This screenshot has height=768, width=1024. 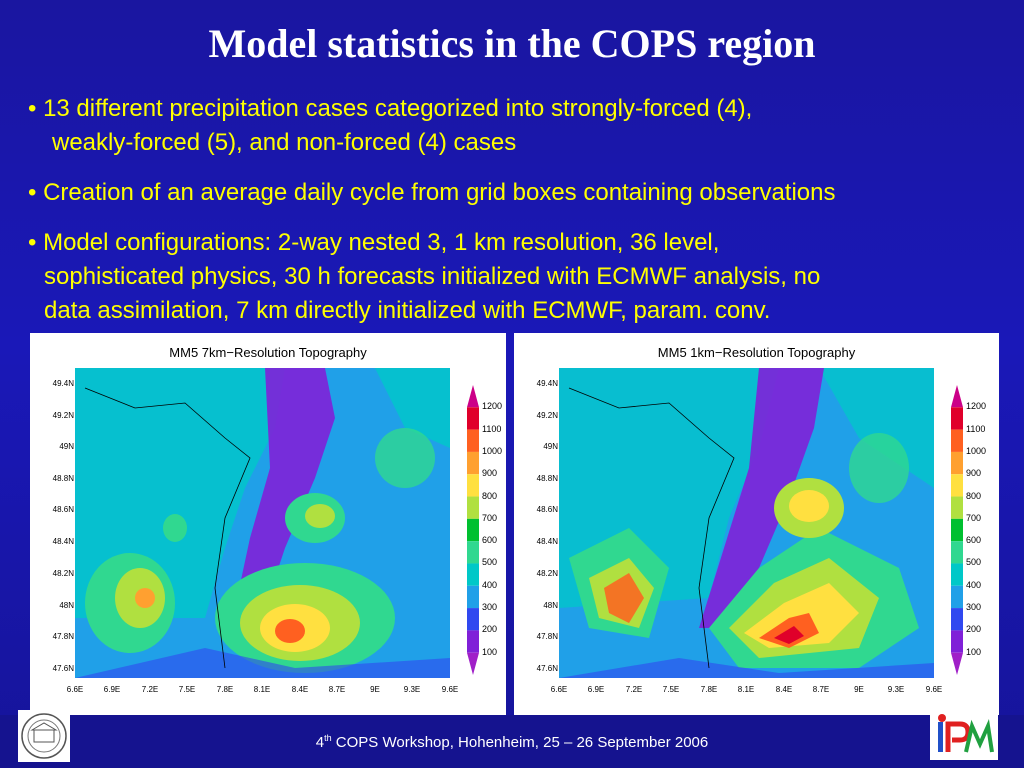 I want to click on topography-field-1km, so click(x=746, y=523).